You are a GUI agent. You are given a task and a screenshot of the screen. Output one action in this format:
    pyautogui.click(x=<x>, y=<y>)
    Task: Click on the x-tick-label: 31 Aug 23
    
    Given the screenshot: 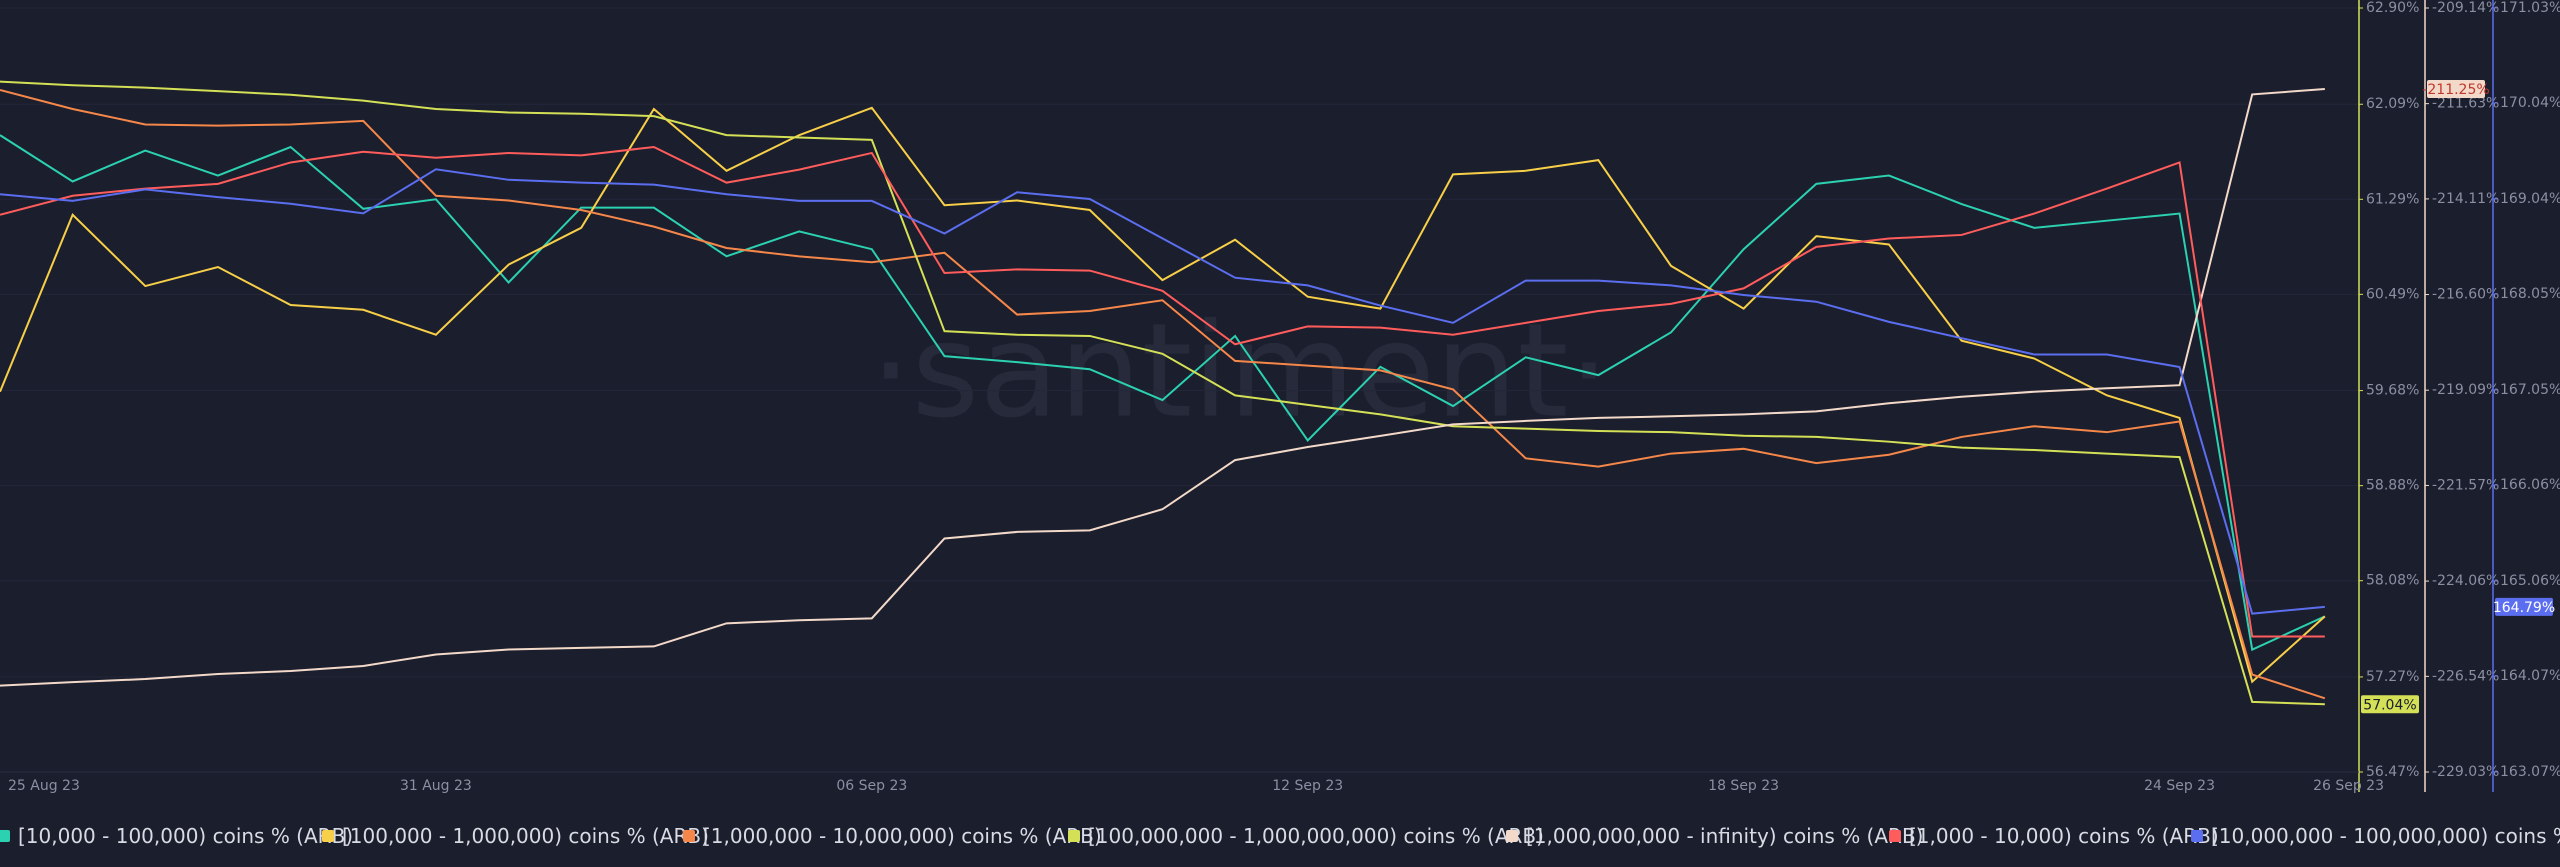 What is the action you would take?
    pyautogui.click(x=436, y=786)
    